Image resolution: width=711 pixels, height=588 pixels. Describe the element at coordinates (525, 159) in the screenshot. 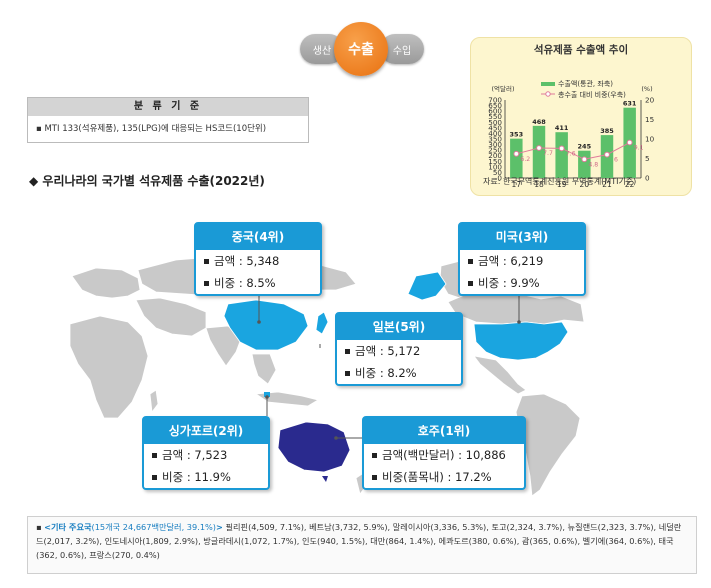

I see `share-value-label: 6.2` at that location.